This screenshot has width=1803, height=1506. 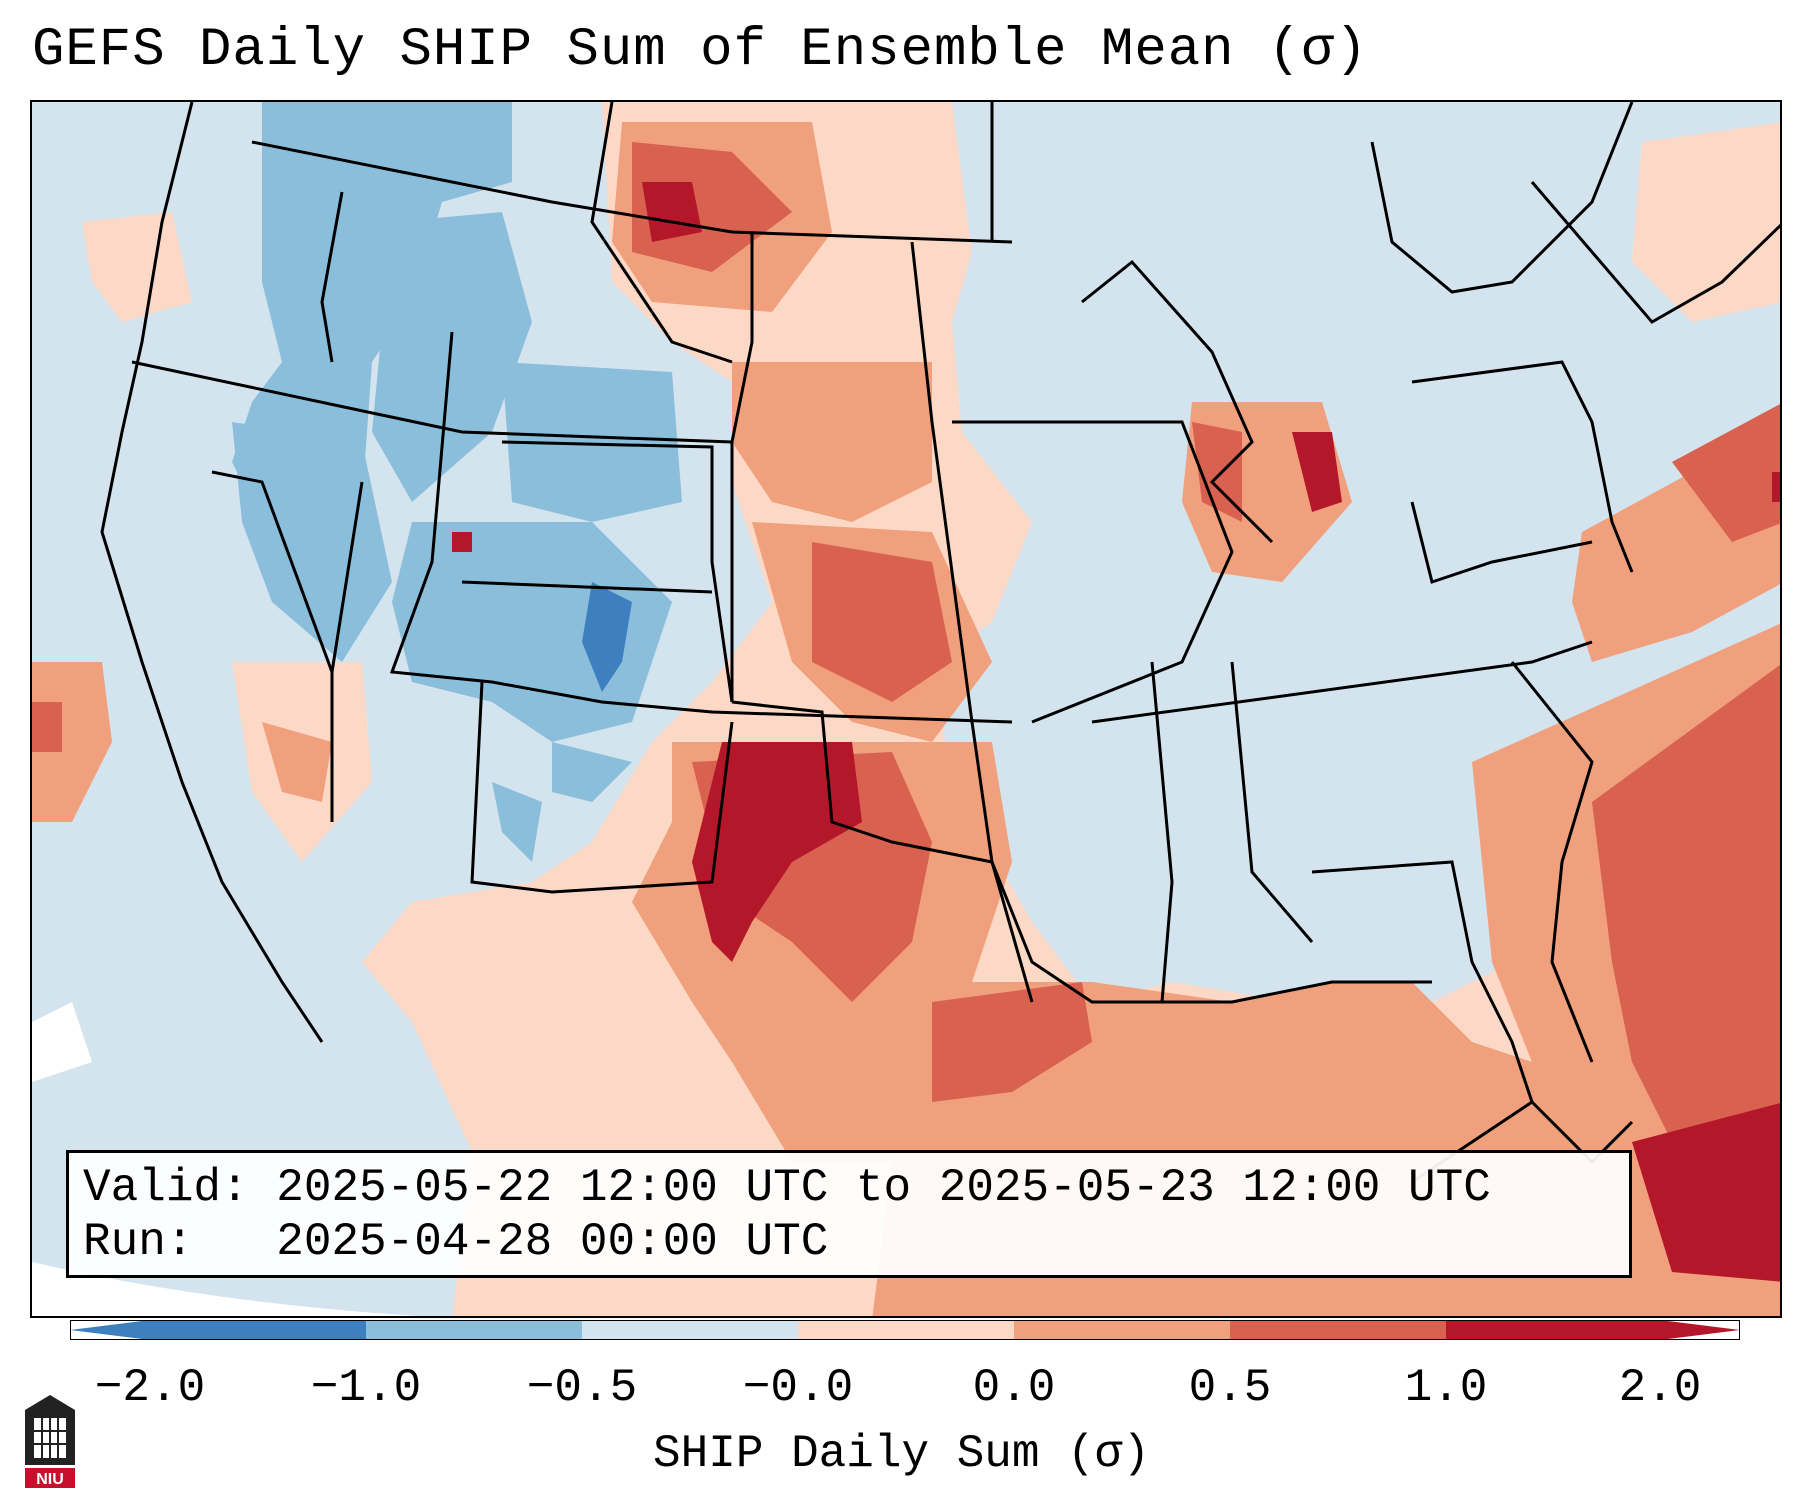 What do you see at coordinates (1014, 1388) in the screenshot?
I see `colorbar-tick-label: 0.0` at bounding box center [1014, 1388].